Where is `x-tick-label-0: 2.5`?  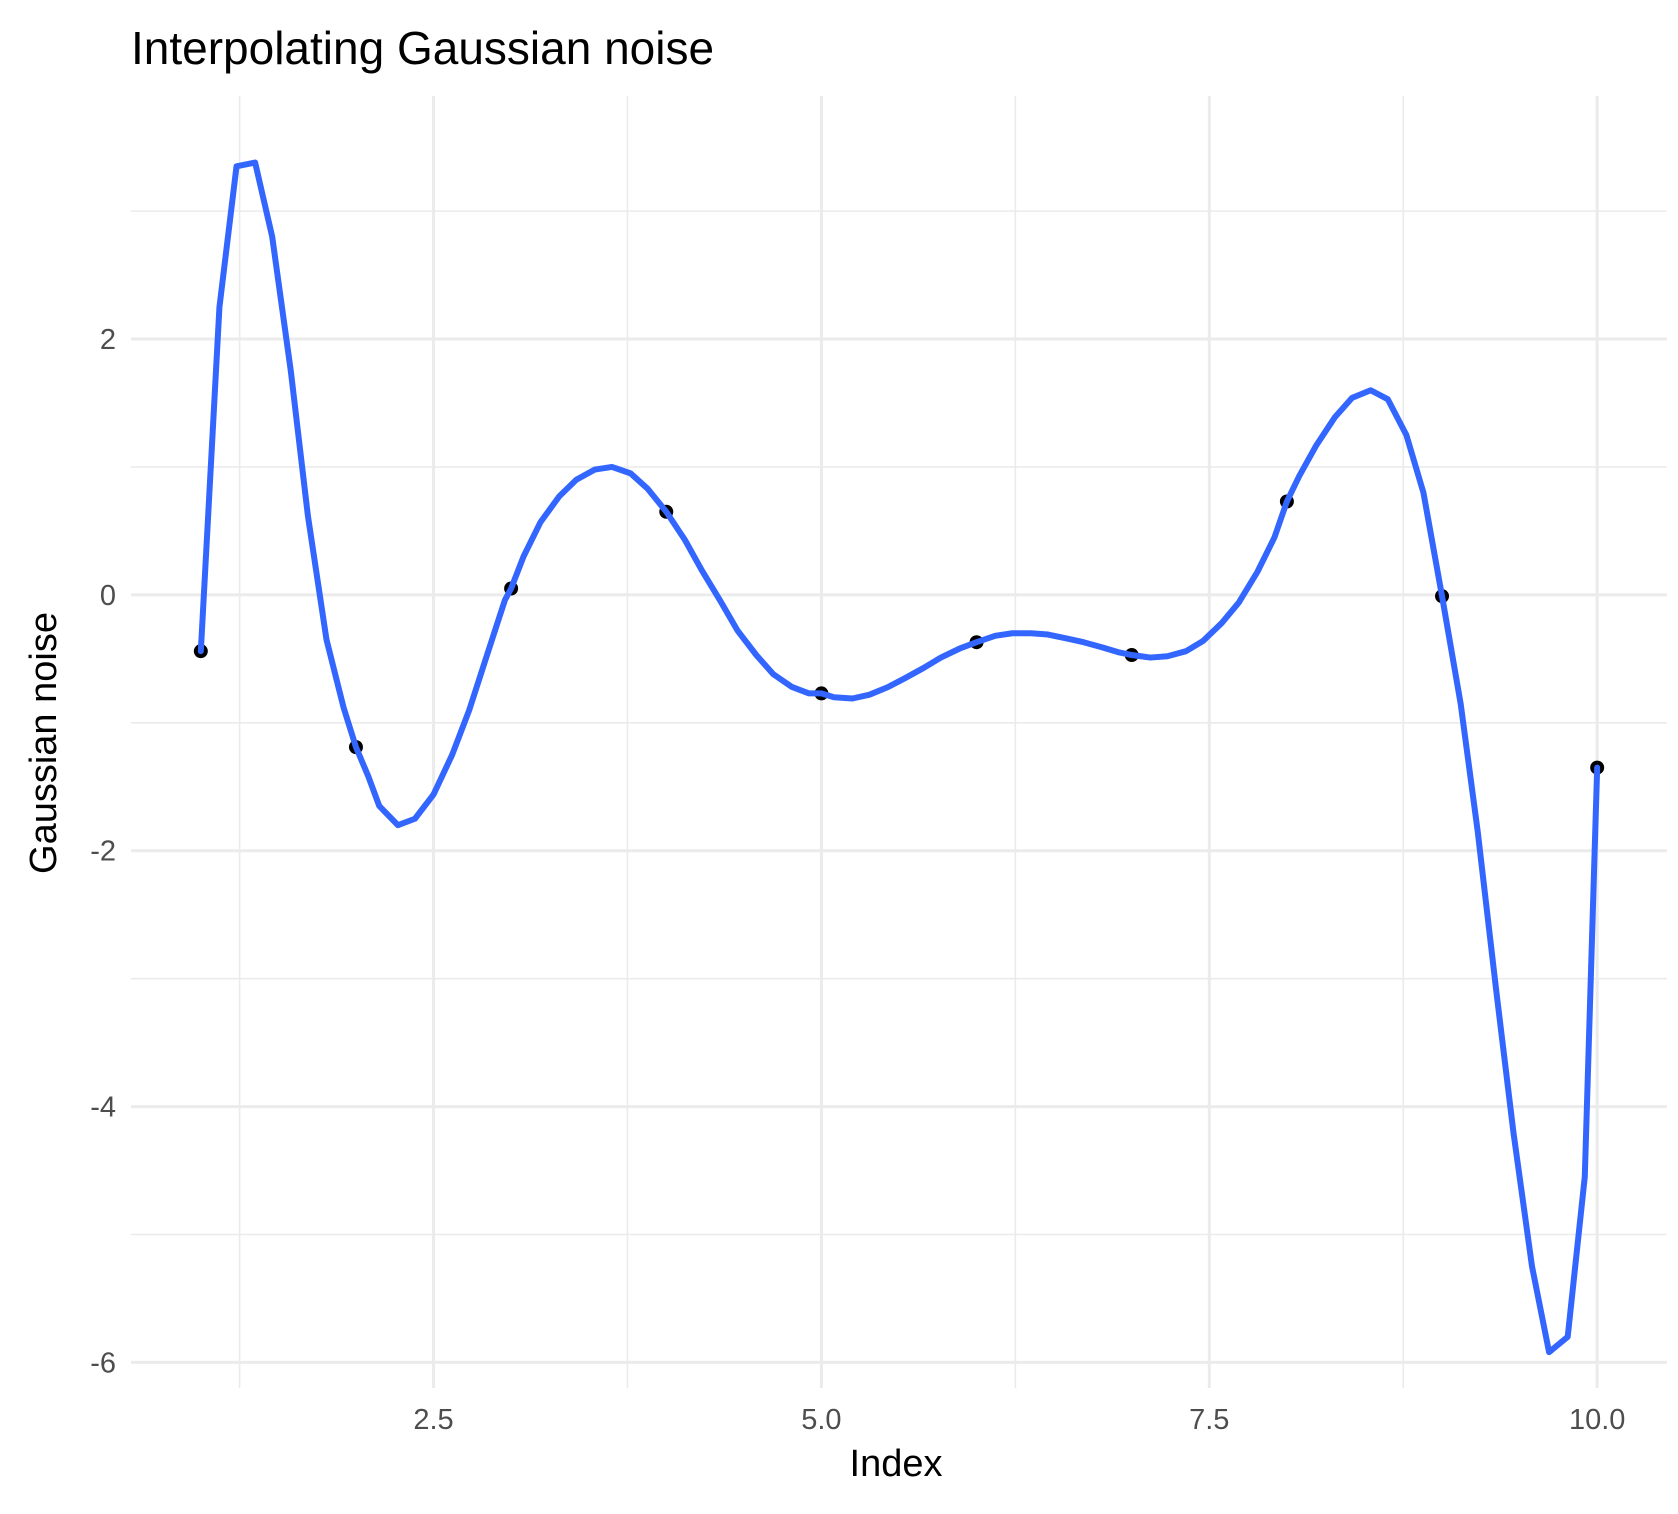 x-tick-label-0: 2.5 is located at coordinates (433, 1420).